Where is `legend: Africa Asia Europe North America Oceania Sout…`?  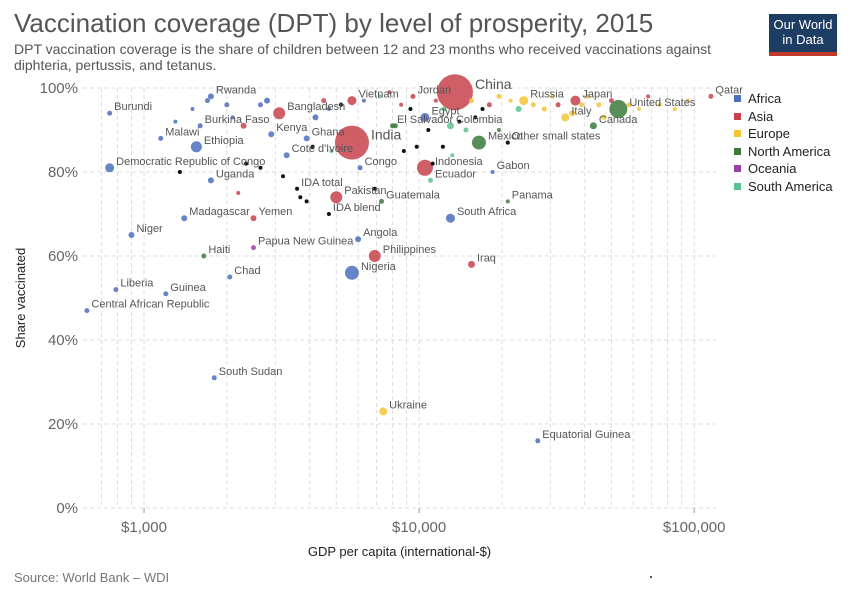
legend: Africa Asia Europe North America Oceania Sout… is located at coordinates (783, 143).